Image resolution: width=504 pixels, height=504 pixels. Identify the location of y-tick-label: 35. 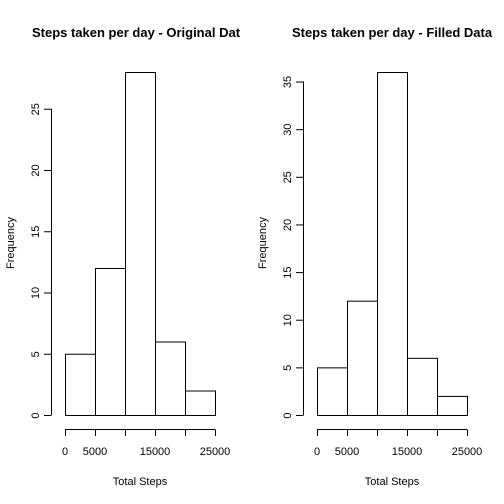
(288, 82).